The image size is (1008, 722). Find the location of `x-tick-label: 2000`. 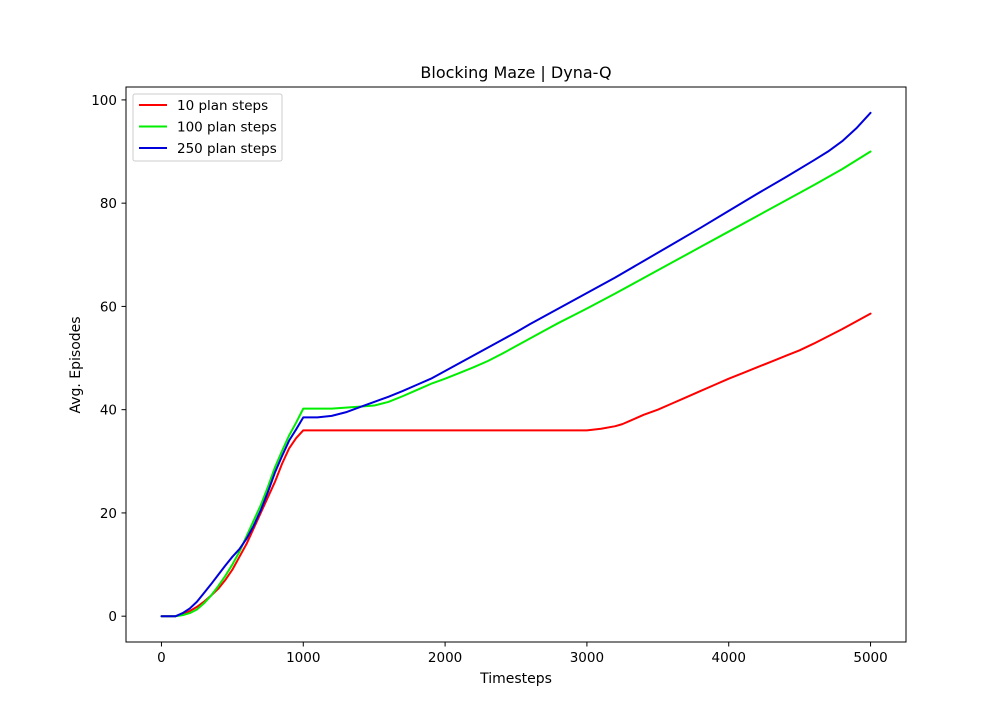

x-tick-label: 2000 is located at coordinates (445, 658).